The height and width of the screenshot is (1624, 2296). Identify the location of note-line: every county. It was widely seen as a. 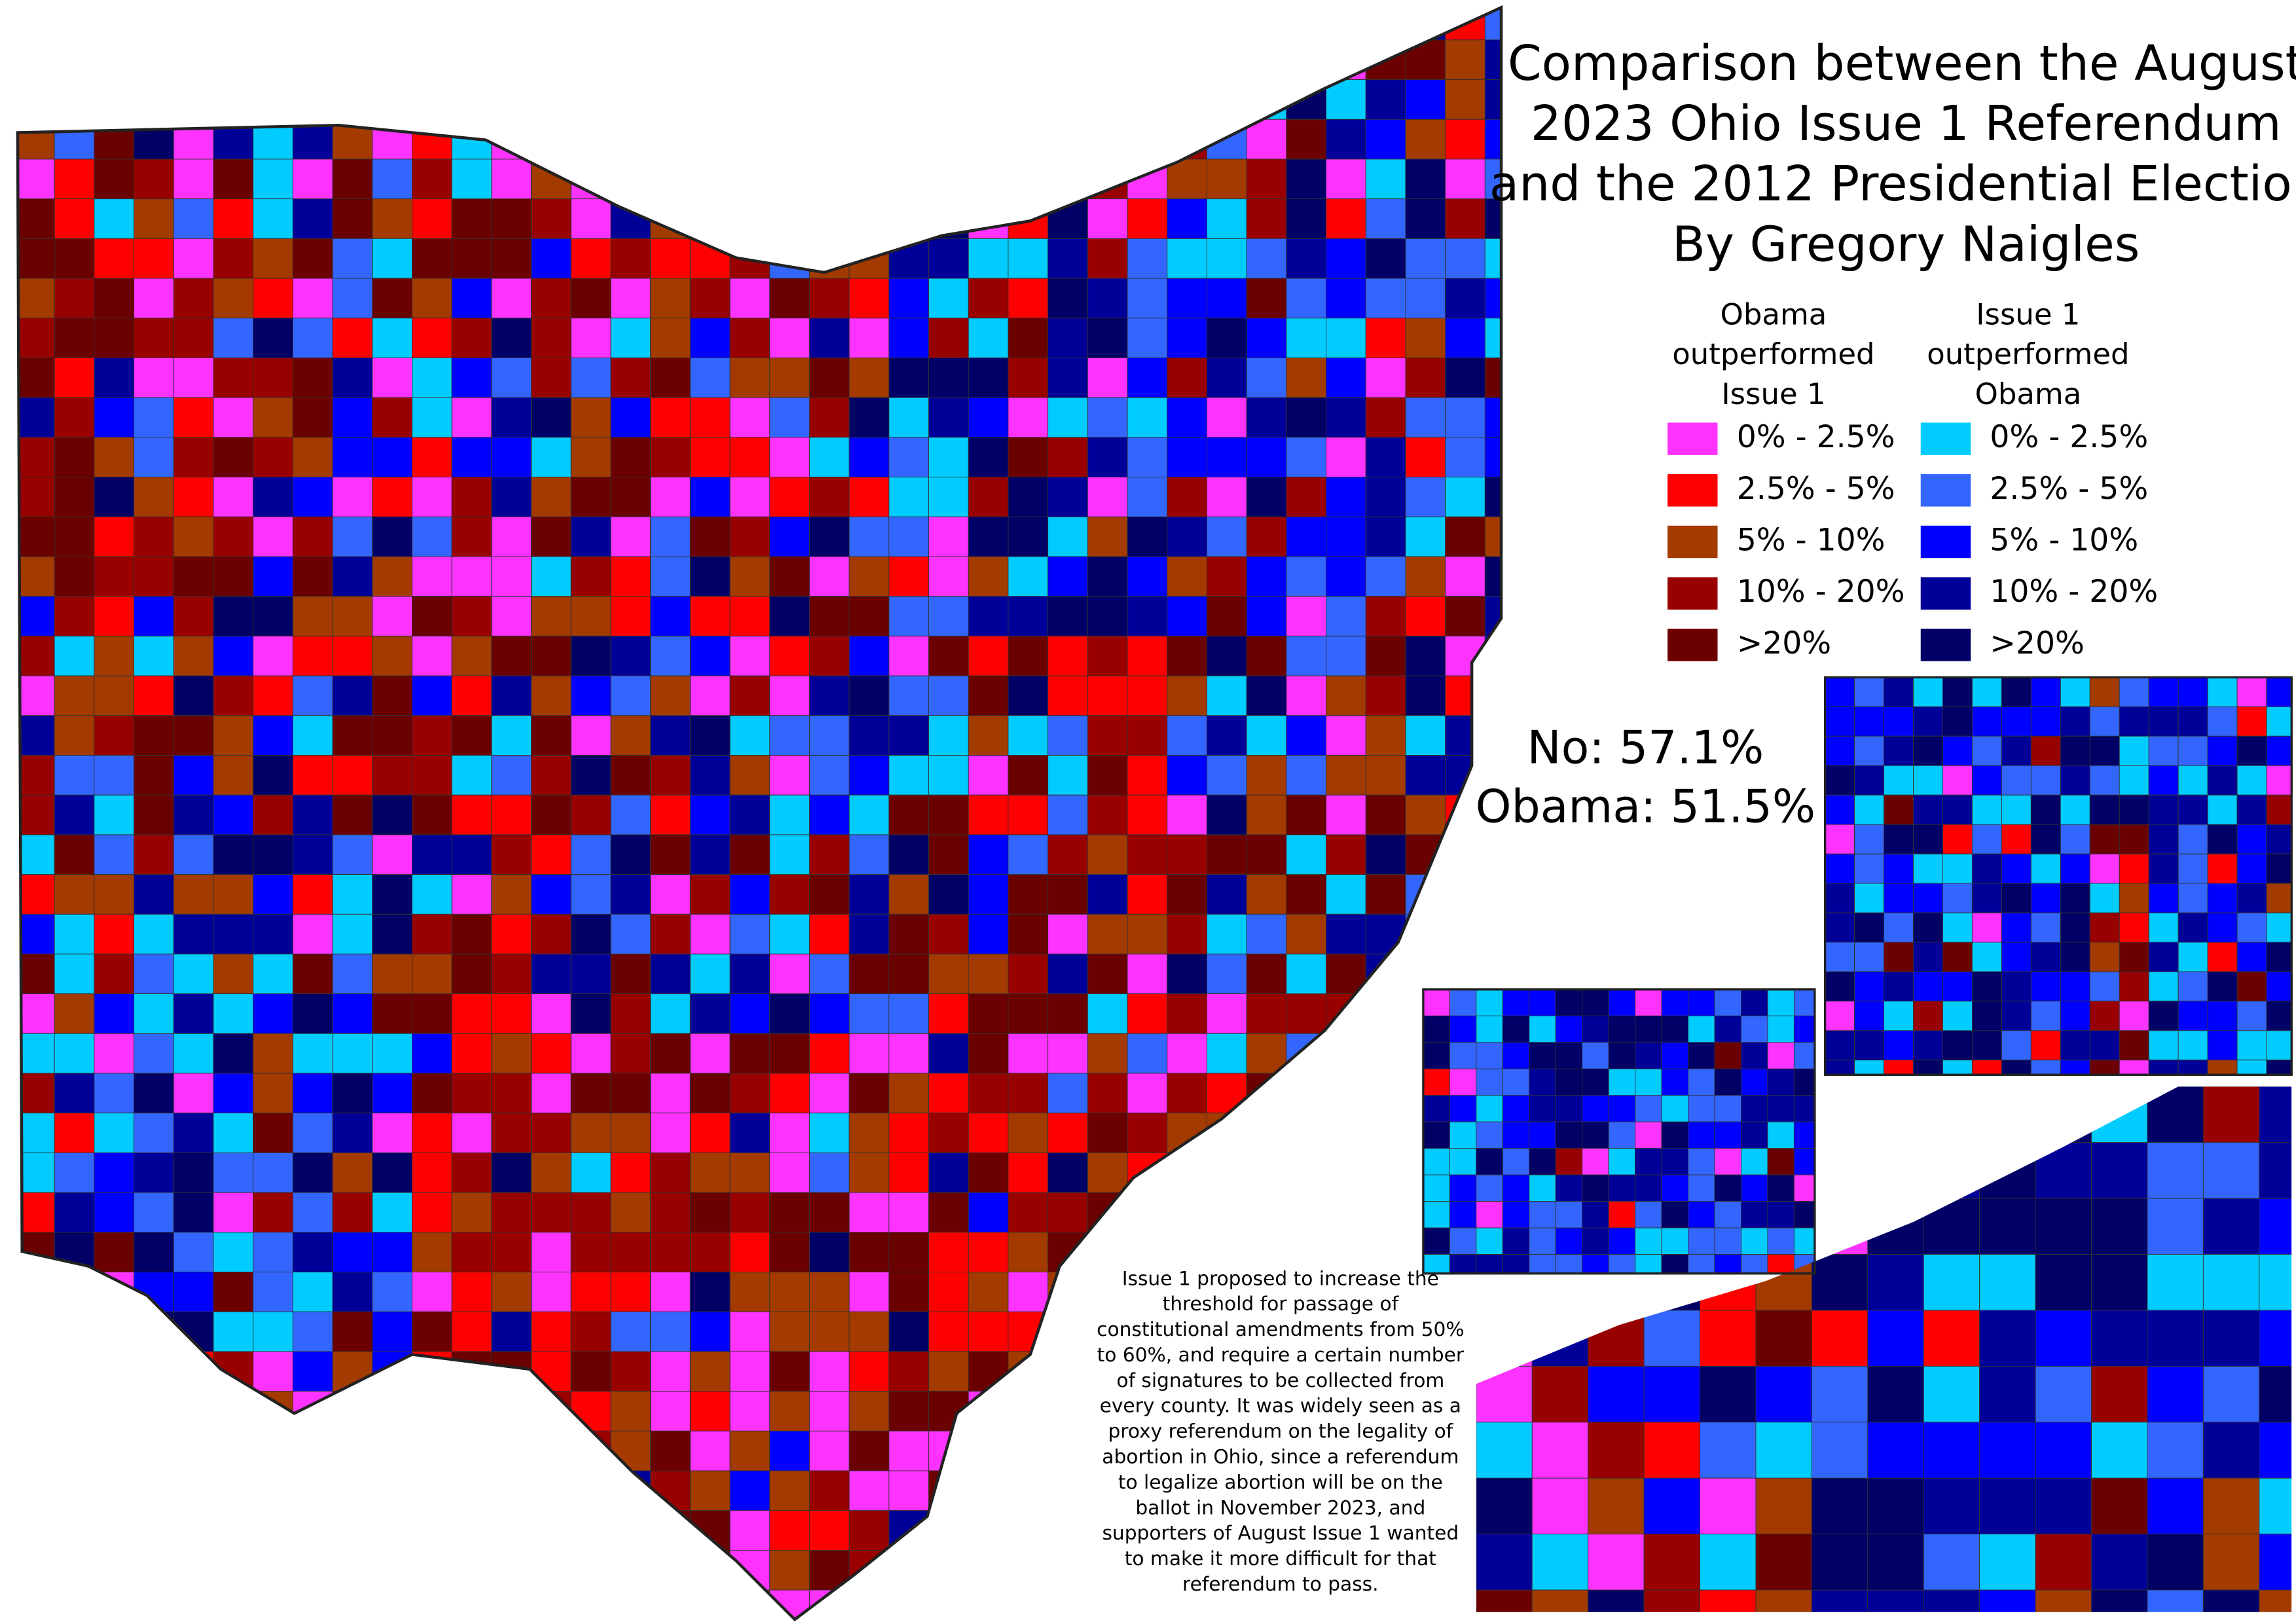
(1280, 1405).